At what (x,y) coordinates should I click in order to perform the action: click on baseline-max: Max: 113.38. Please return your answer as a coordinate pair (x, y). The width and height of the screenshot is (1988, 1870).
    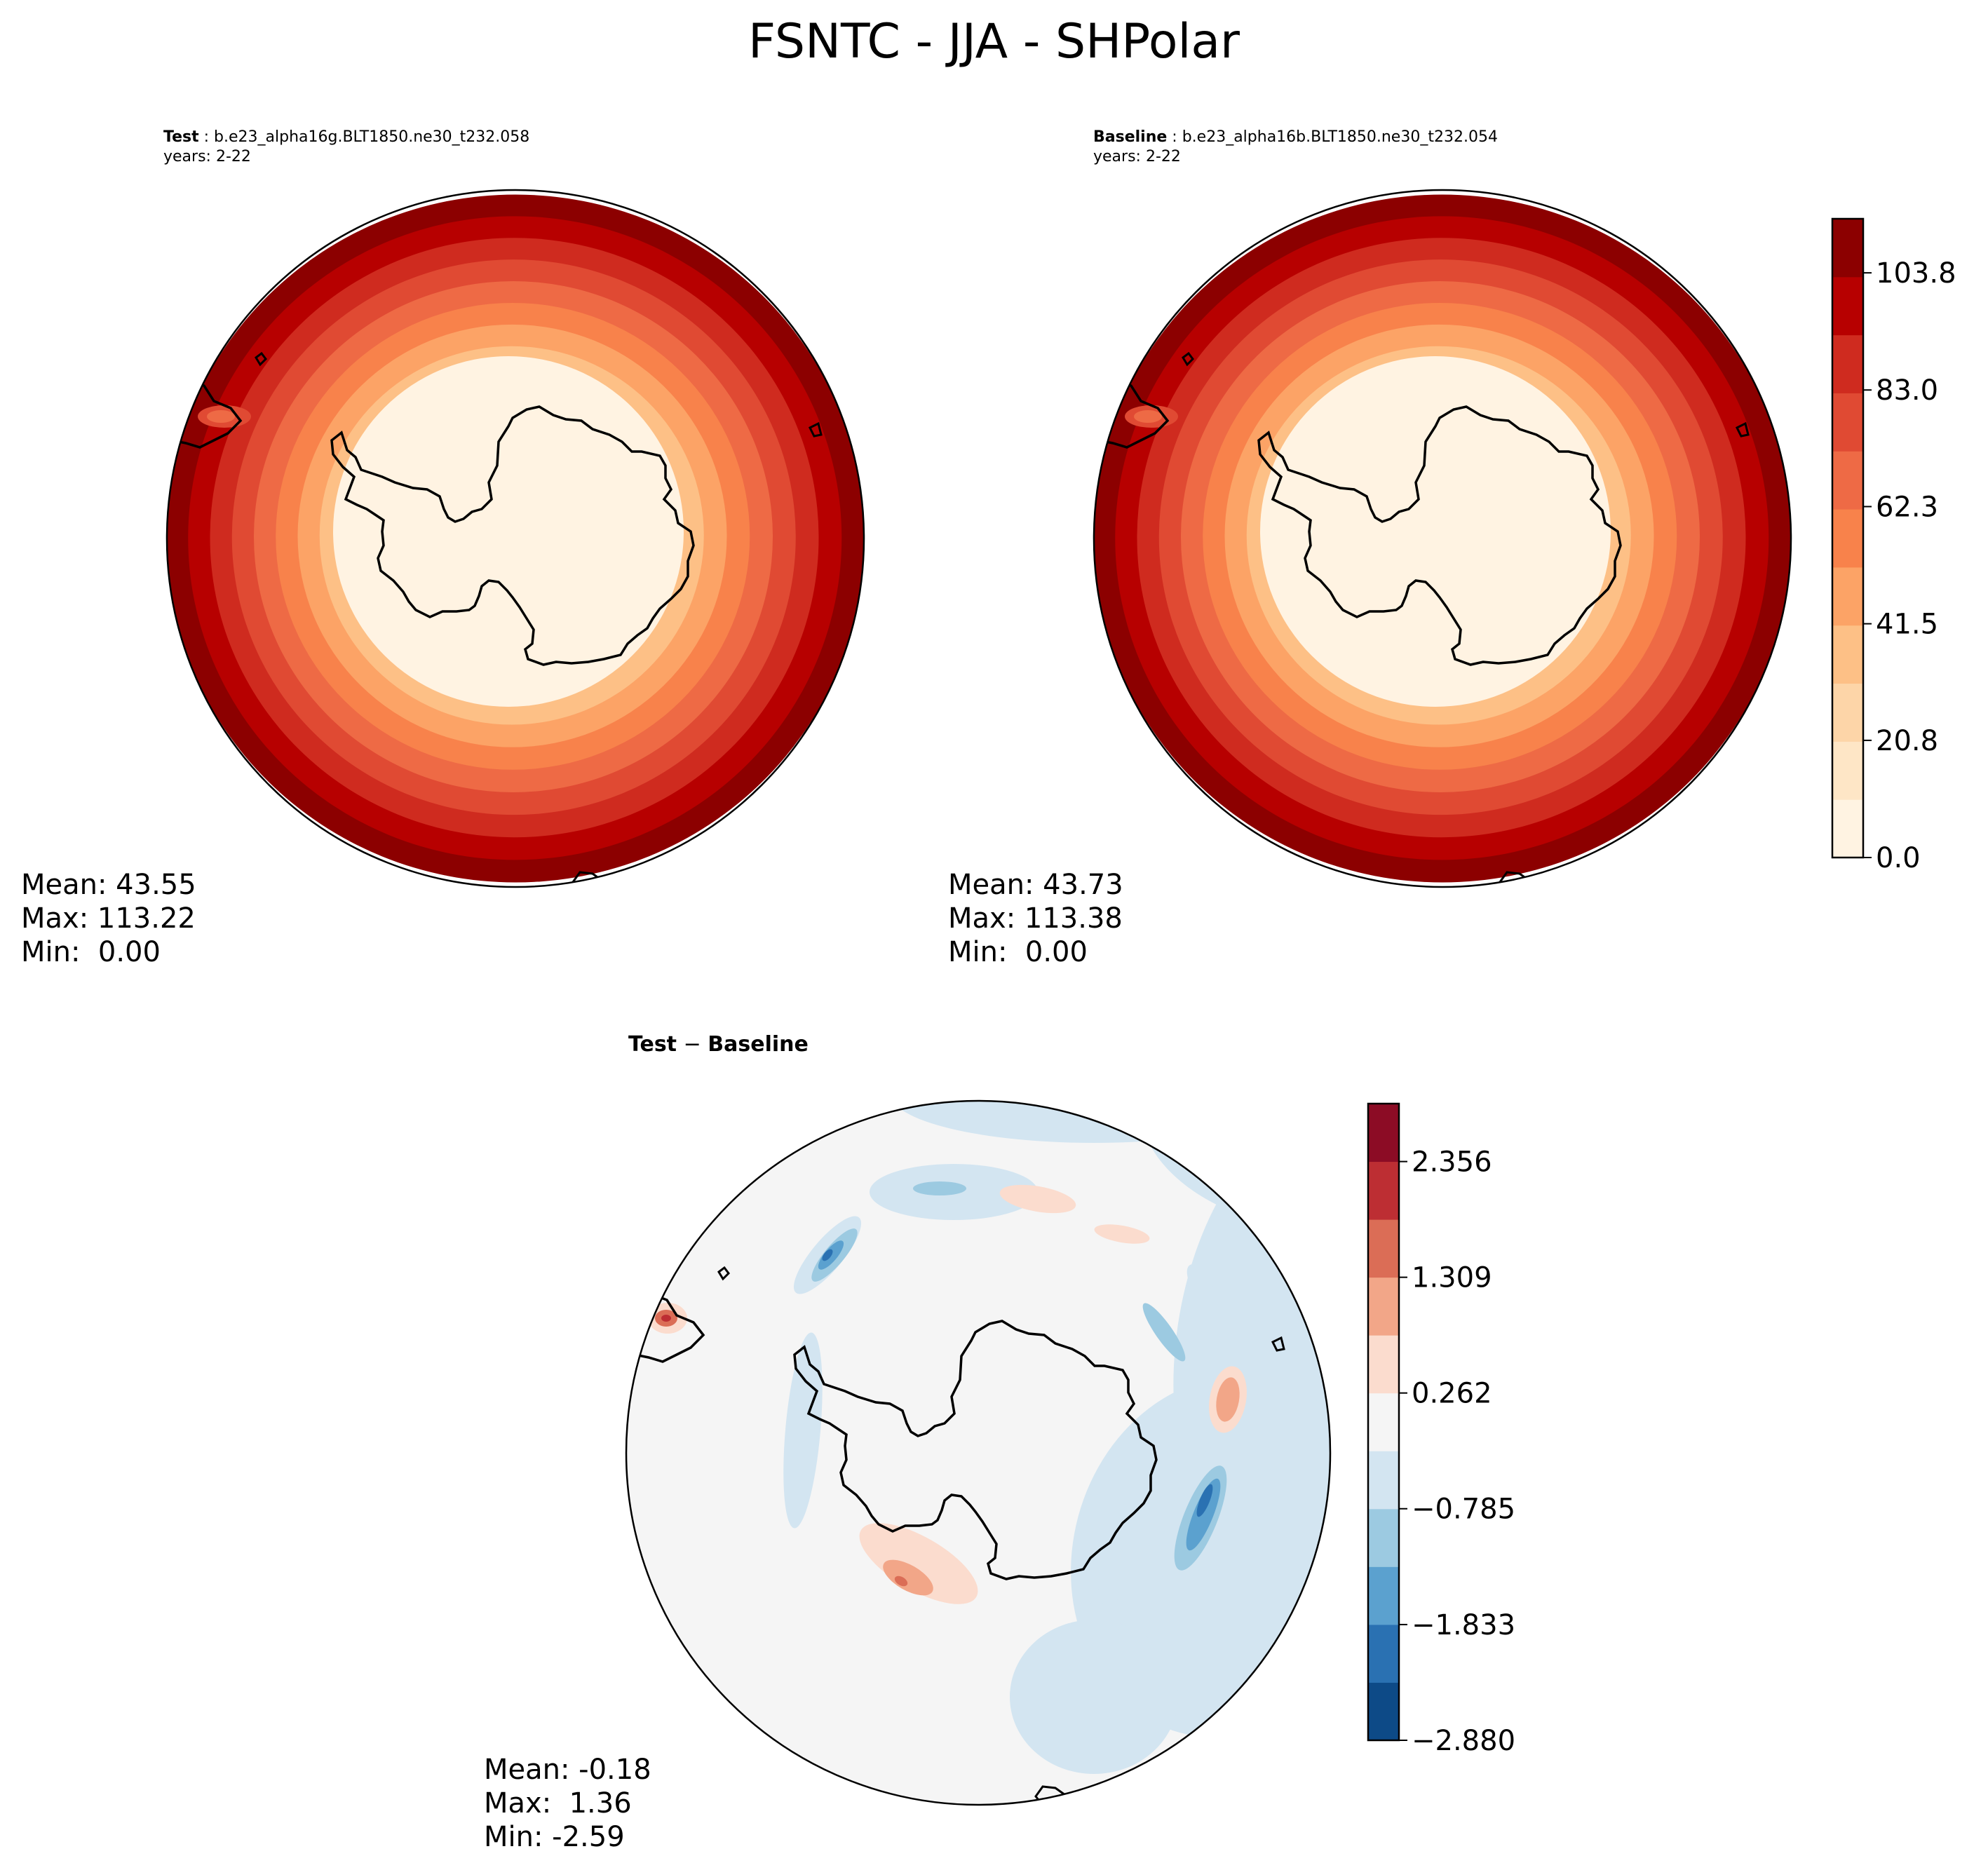
    Looking at the image, I should click on (1035, 918).